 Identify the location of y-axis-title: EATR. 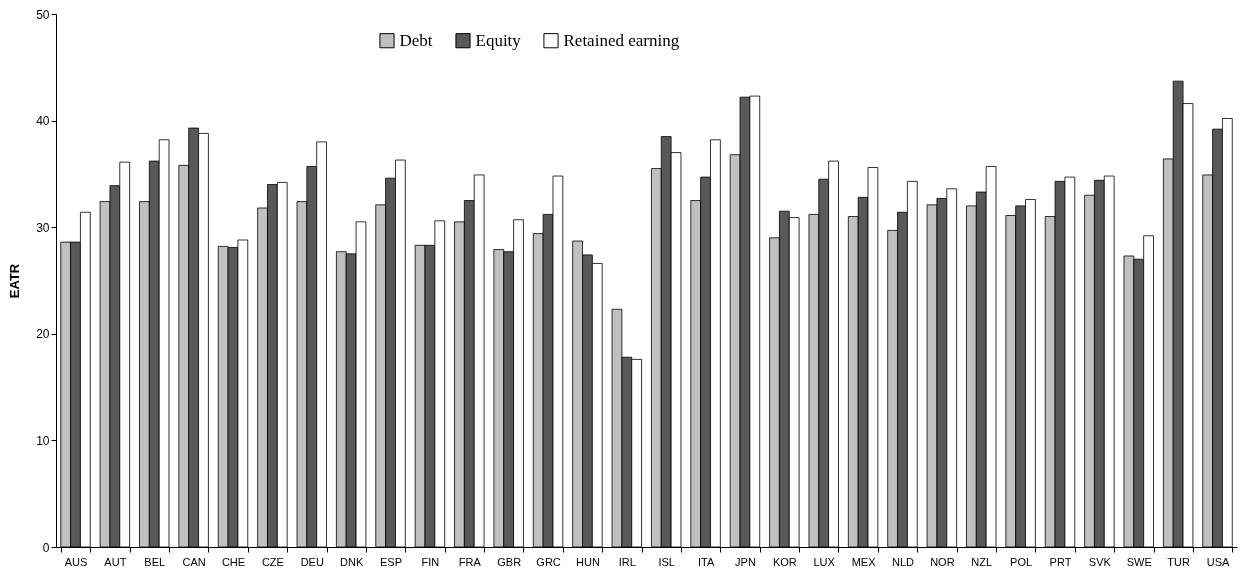
(15, 281).